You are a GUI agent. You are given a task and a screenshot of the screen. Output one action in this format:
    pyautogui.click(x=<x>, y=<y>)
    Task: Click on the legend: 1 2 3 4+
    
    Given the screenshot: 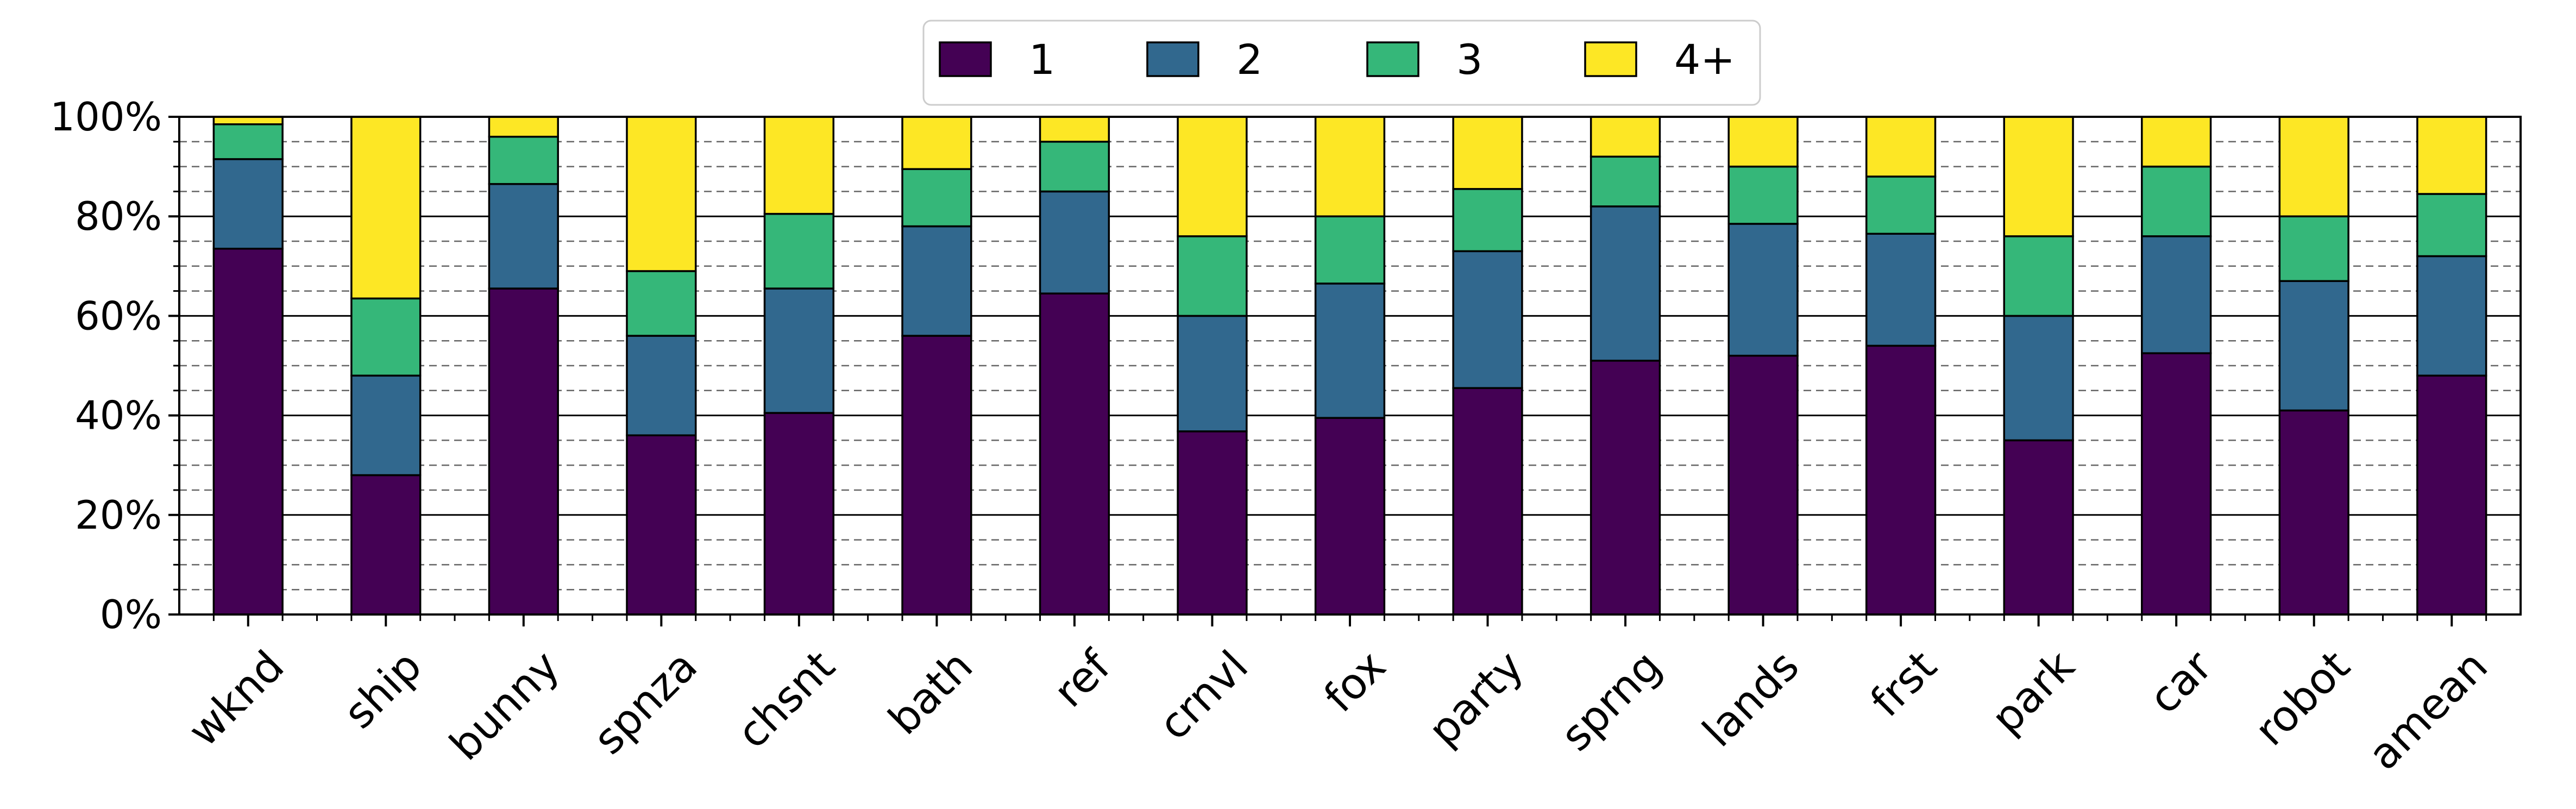 What is the action you would take?
    pyautogui.click(x=1341, y=63)
    